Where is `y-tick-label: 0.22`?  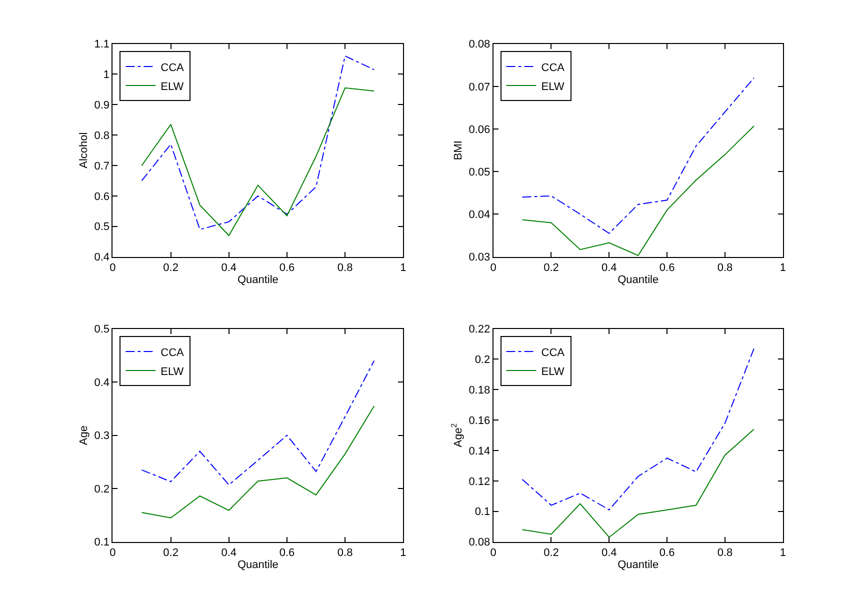 y-tick-label: 0.22 is located at coordinates (479, 330).